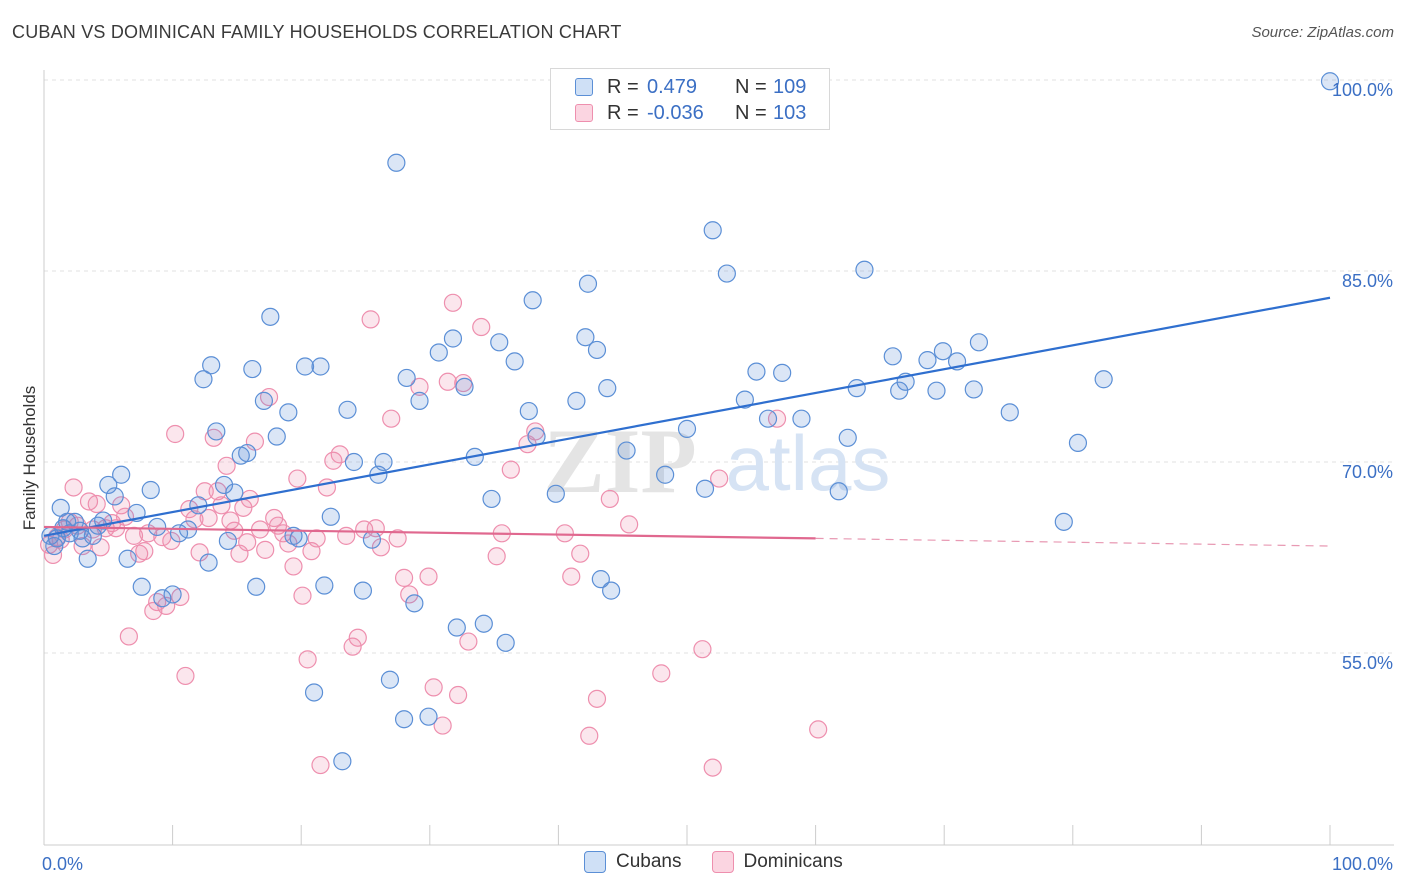  What do you see at coordinates (649, 861) in the screenshot?
I see `legend-label-cubans: Cubans` at bounding box center [649, 861].